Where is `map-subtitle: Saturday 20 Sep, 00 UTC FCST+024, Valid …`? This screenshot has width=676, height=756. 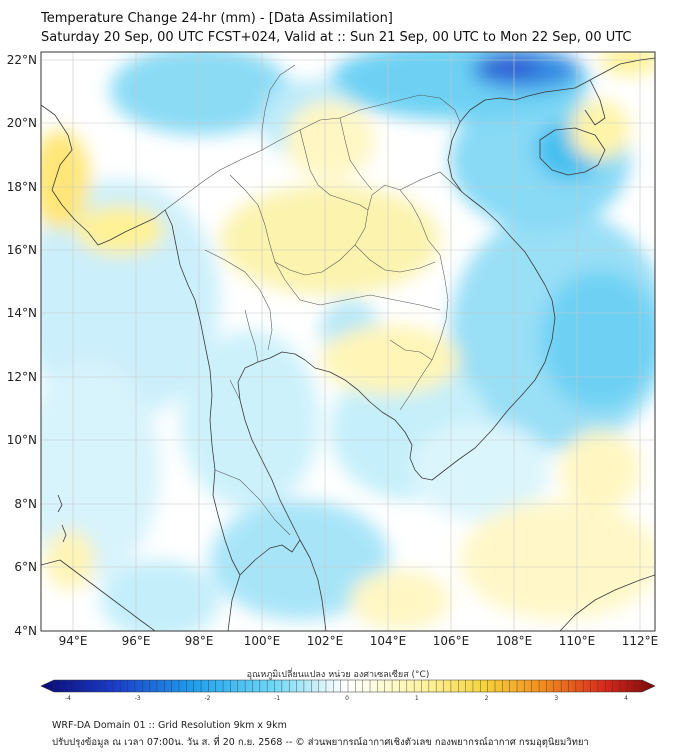 map-subtitle: Saturday 20 Sep, 00 UTC FCST+024, Valid … is located at coordinates (336, 37).